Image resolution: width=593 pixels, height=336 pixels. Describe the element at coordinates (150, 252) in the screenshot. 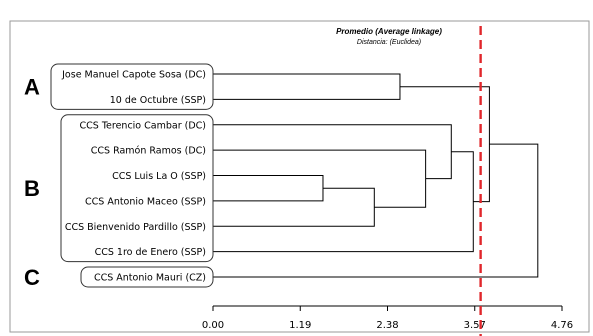

I see `leaf-label: CCS 1ro de Enero (SSP)` at that location.